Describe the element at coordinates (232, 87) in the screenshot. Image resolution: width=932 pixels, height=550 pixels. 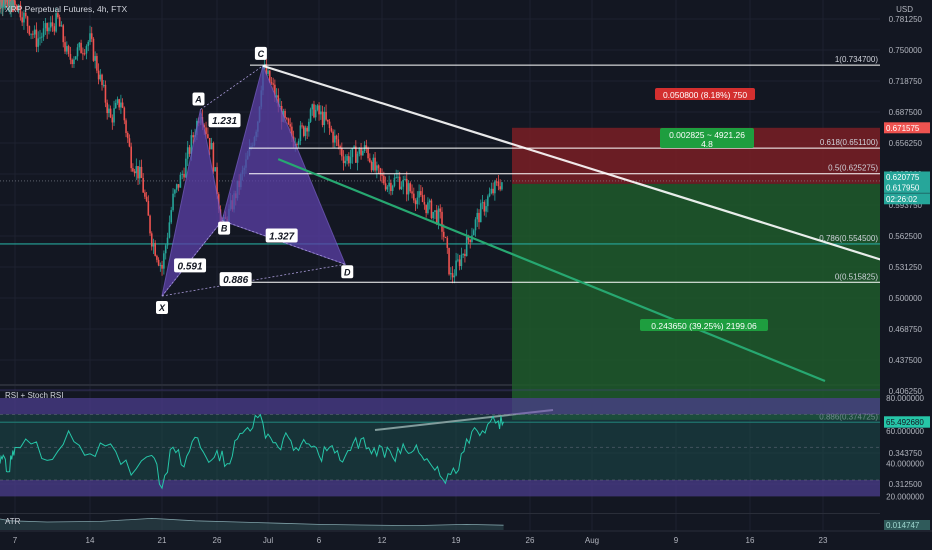
I see `harmonic-ratio-line` at that location.